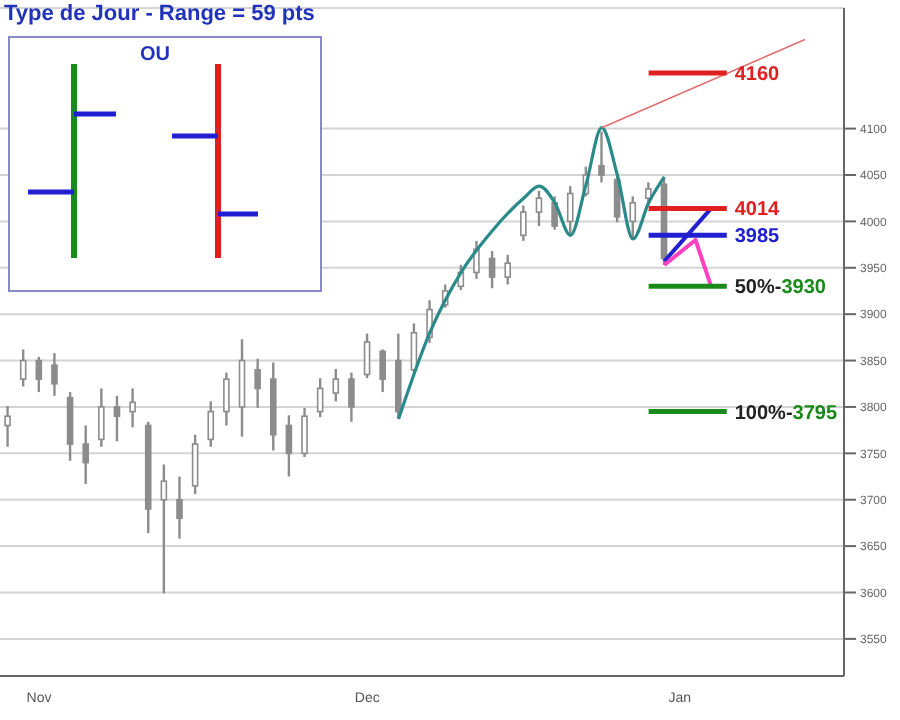  I want to click on chart-title: Type de Jour - Range = 59 pts, so click(159, 14).